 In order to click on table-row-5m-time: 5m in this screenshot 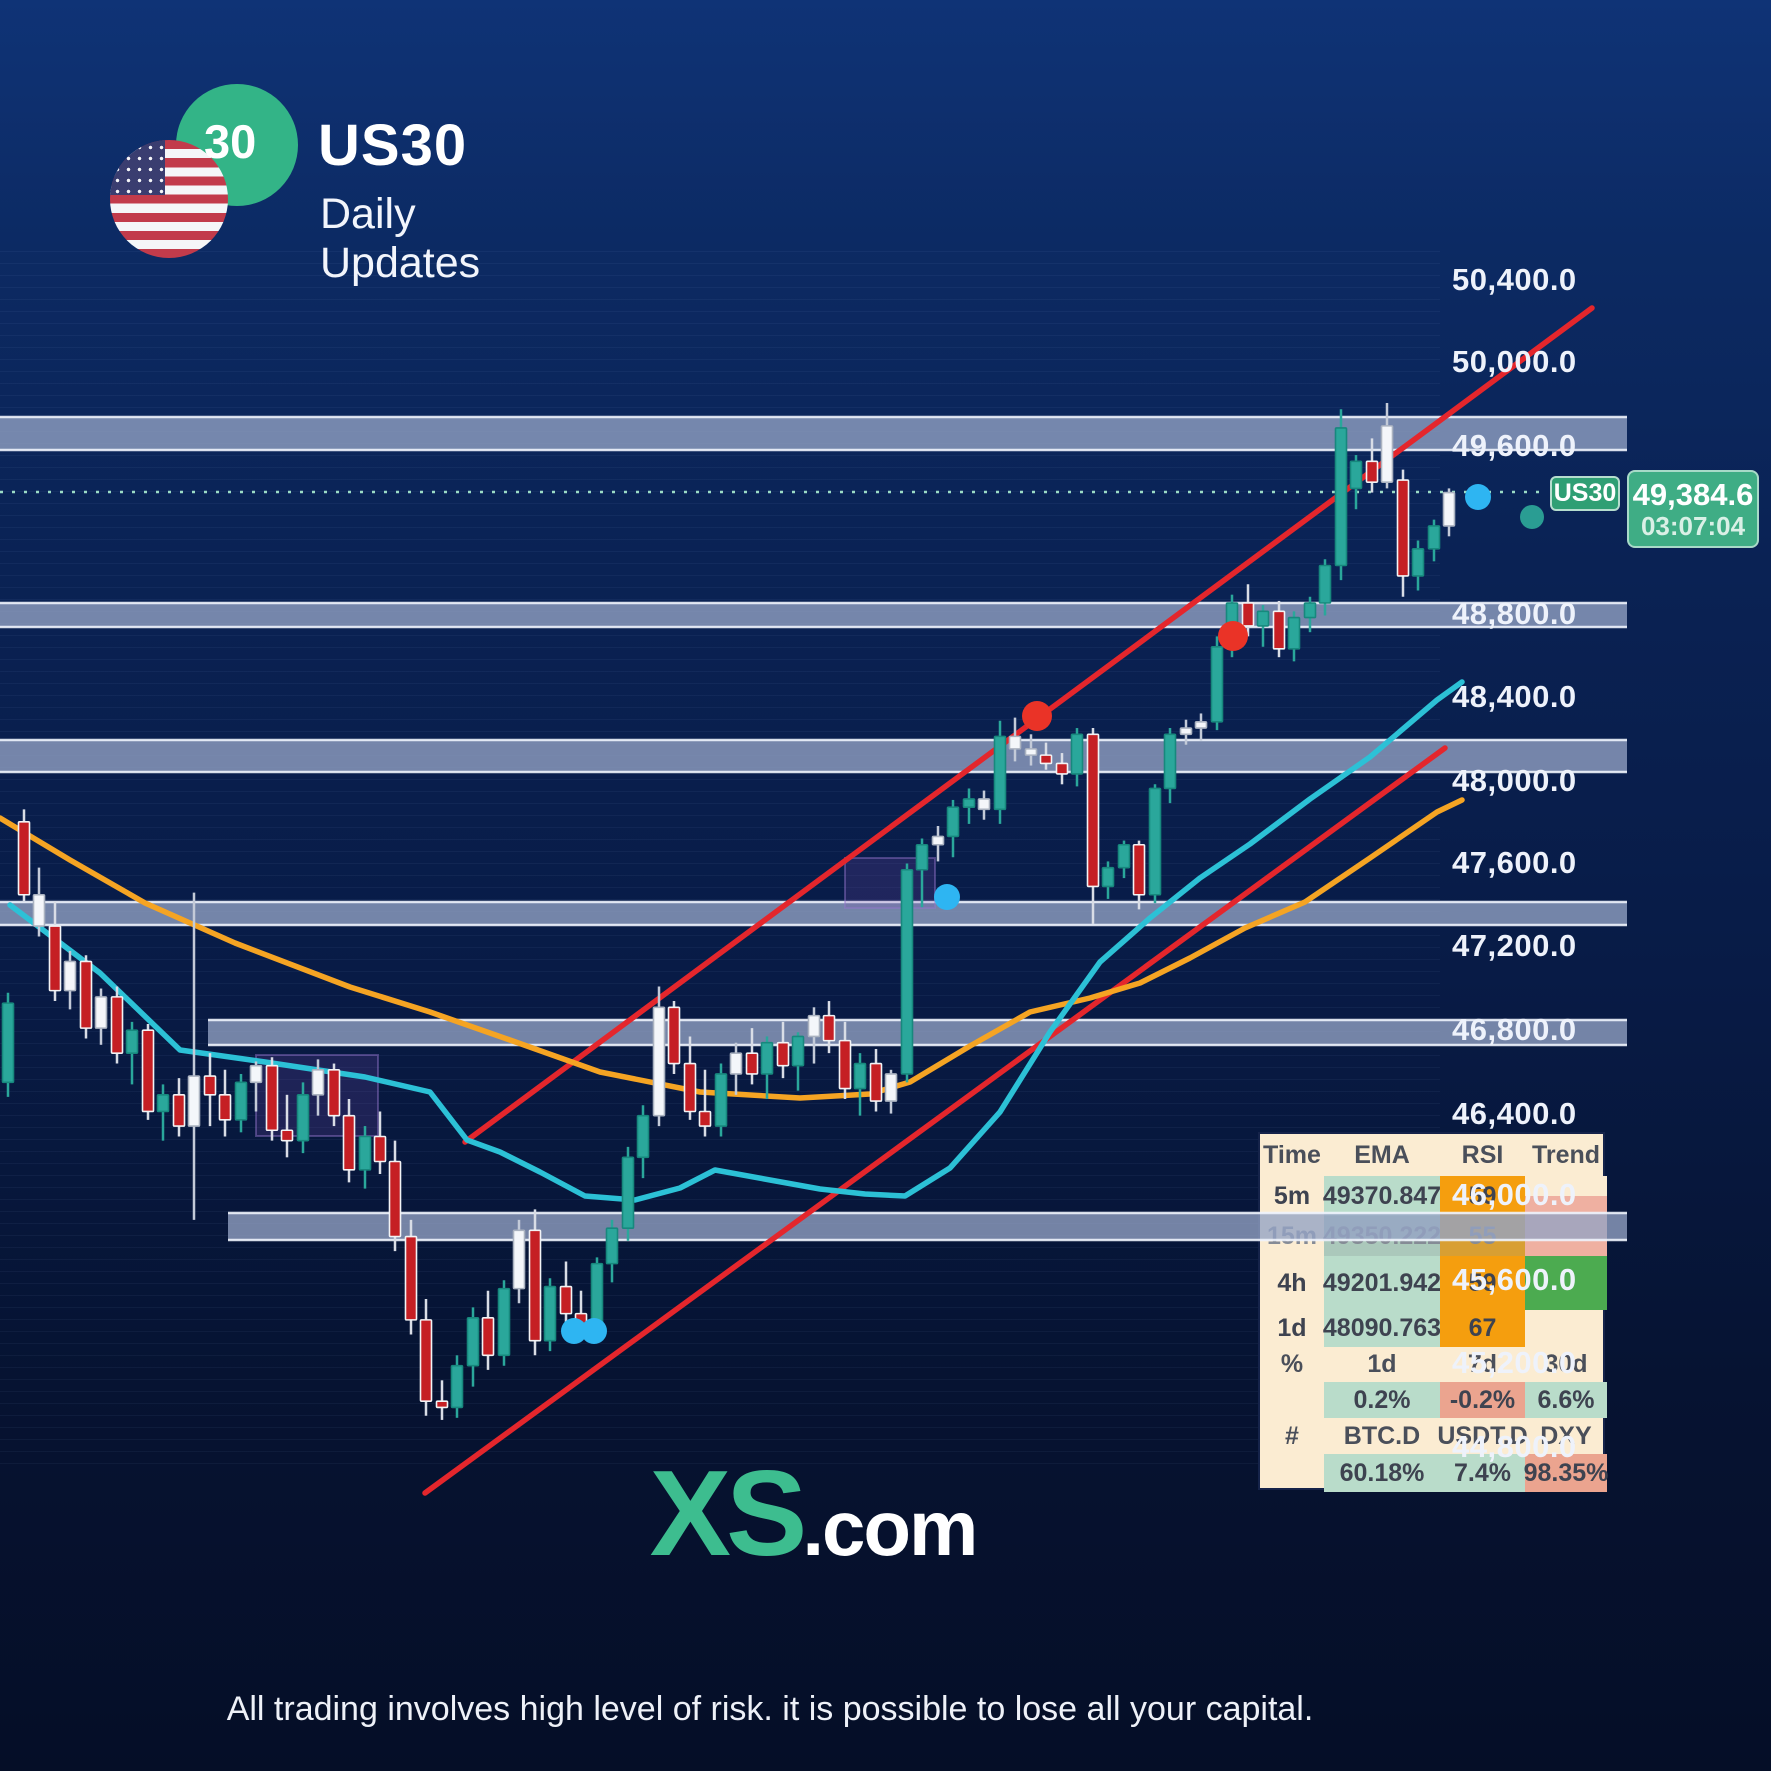, I will do `click(1292, 1195)`.